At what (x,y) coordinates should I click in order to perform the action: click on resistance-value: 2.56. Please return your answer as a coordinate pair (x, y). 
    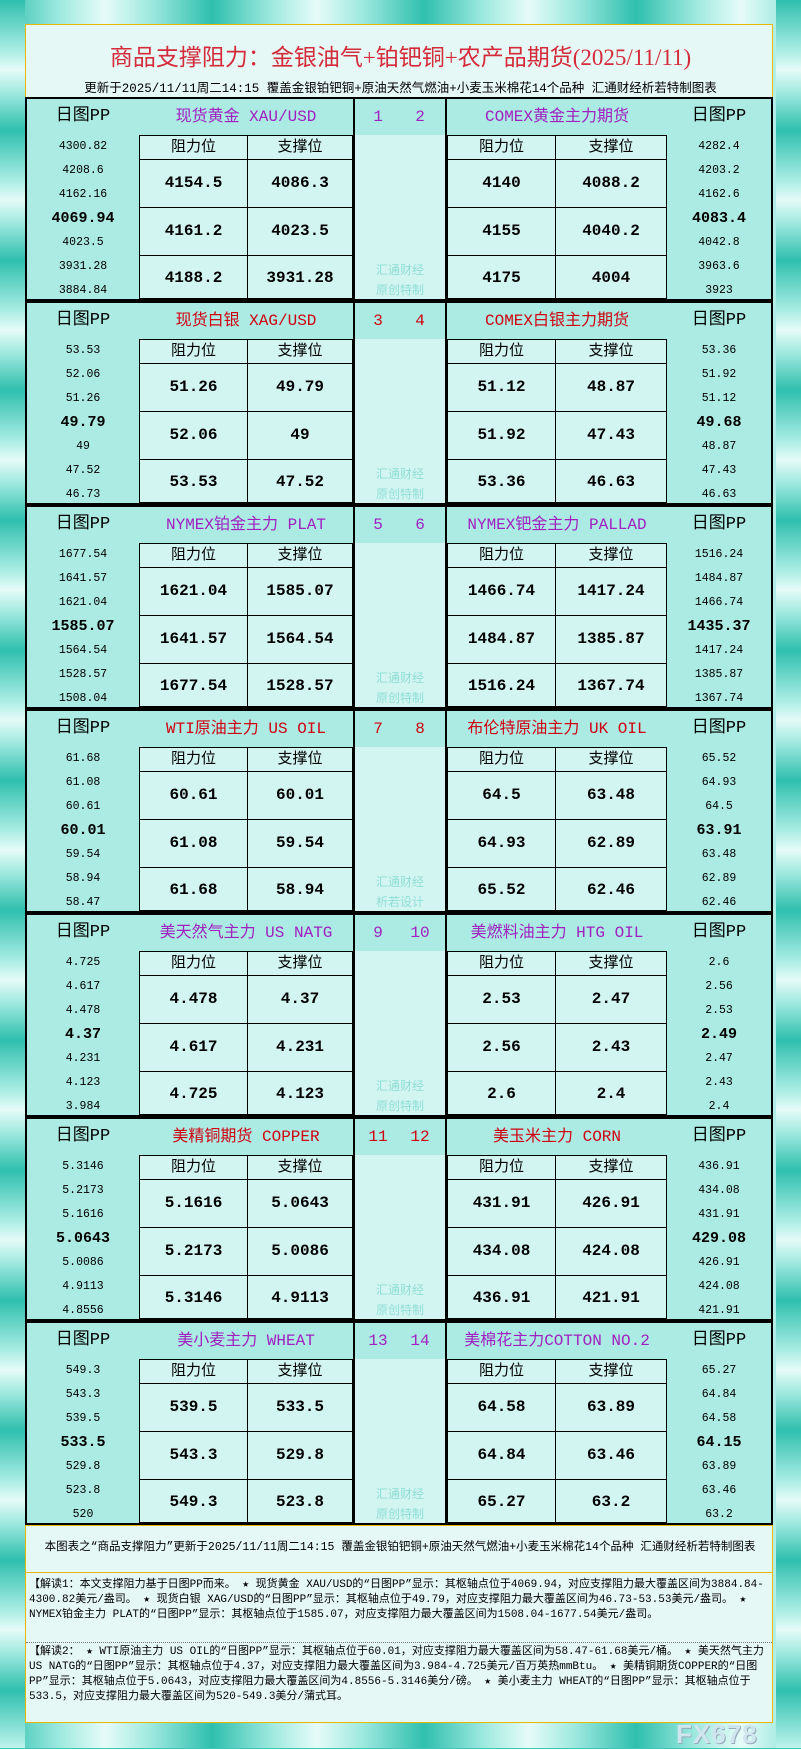
    Looking at the image, I should click on (501, 1047).